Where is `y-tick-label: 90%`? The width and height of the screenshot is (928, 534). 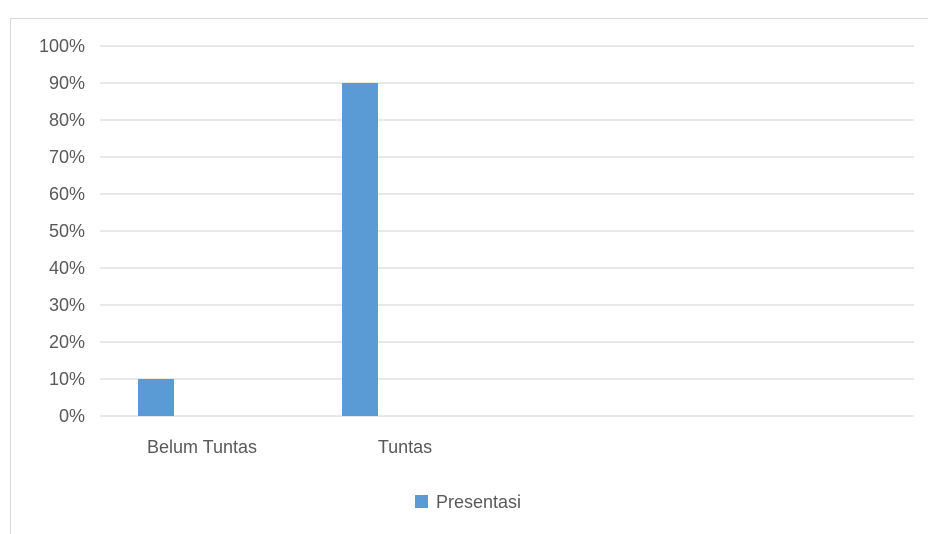
y-tick-label: 90% is located at coordinates (67, 83).